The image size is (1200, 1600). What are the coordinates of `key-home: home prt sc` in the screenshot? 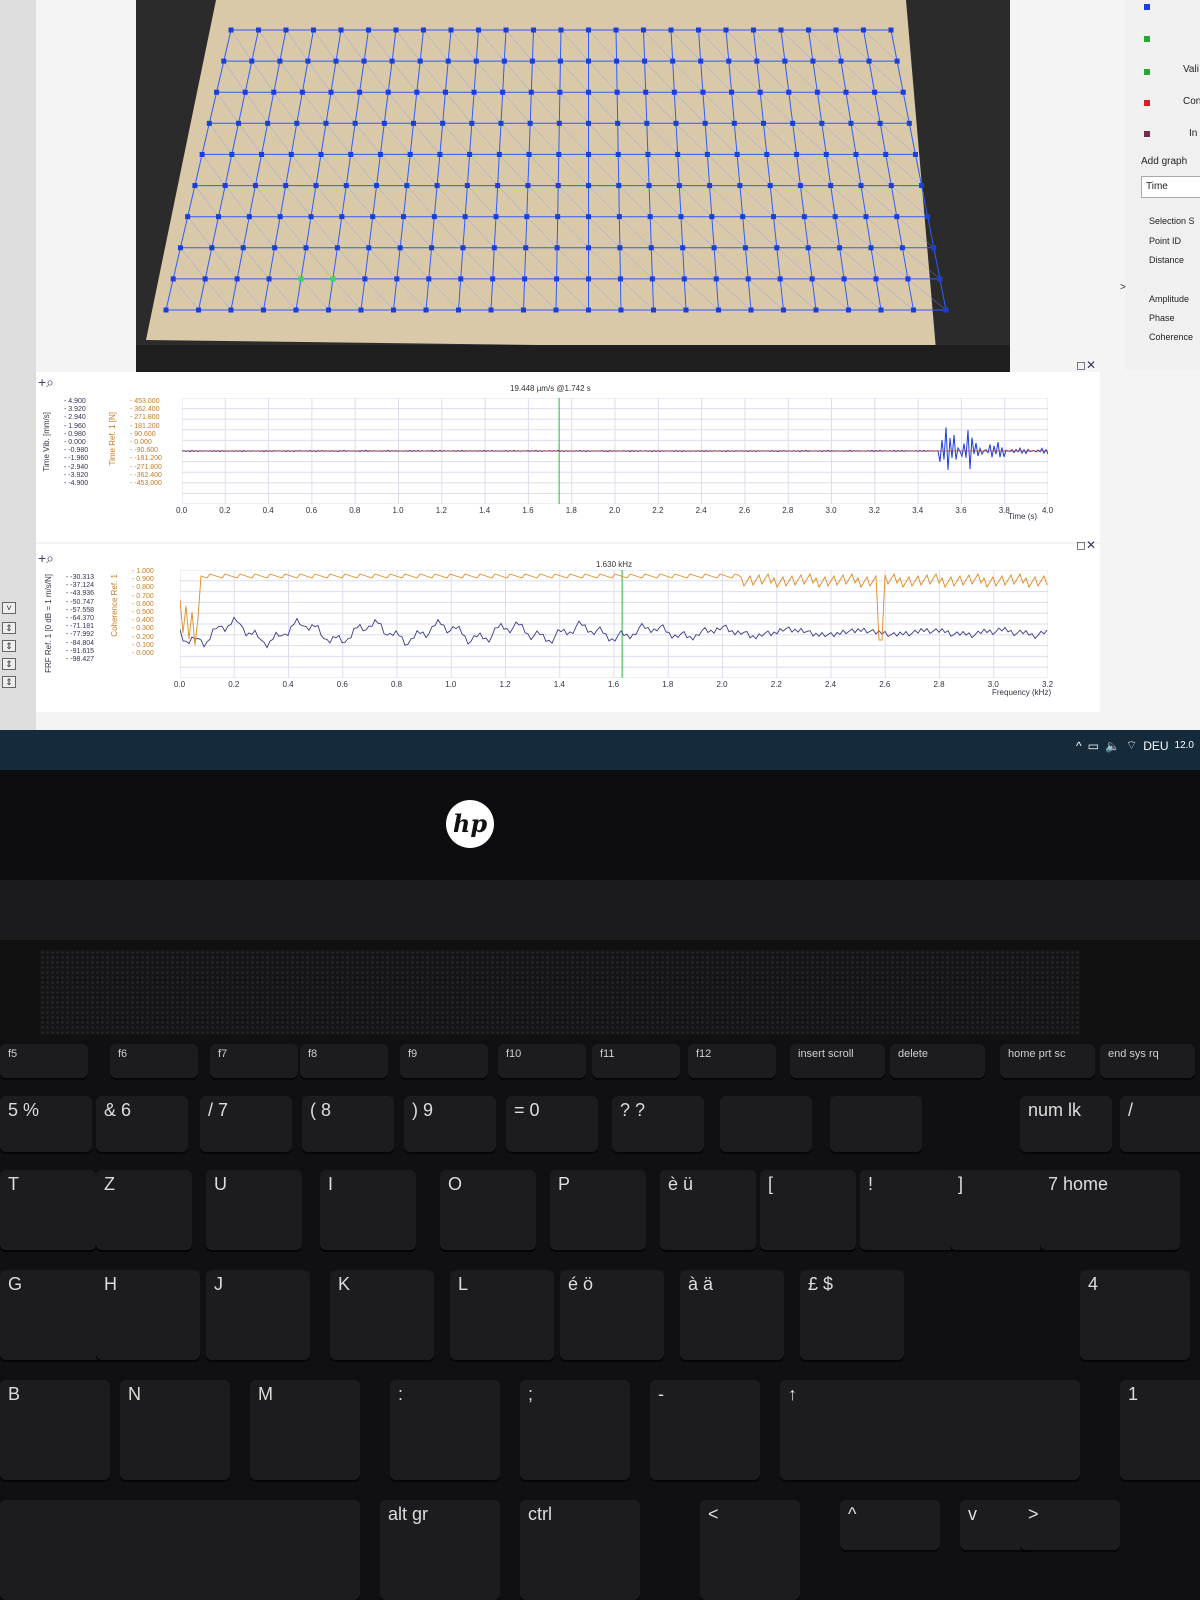 It's located at (1047, 1061).